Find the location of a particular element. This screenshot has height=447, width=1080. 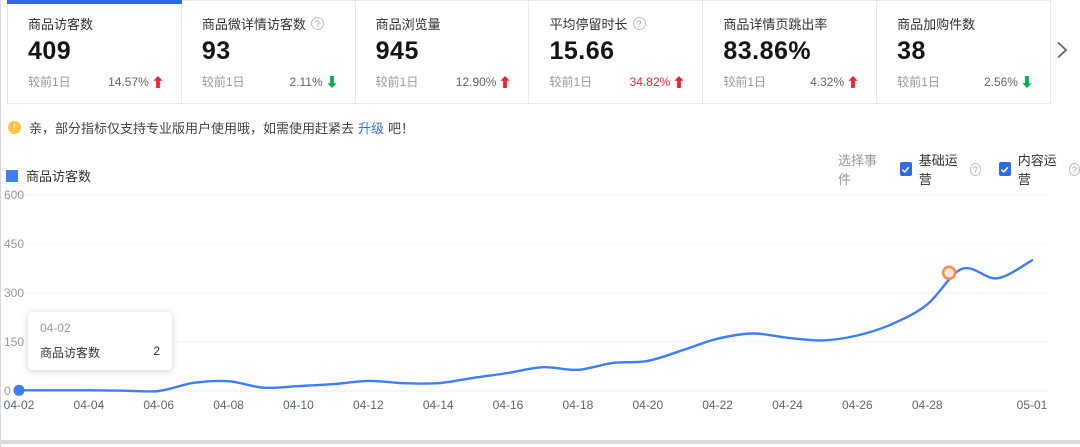

chart-legend-item: 商品访客数 is located at coordinates (48, 175).